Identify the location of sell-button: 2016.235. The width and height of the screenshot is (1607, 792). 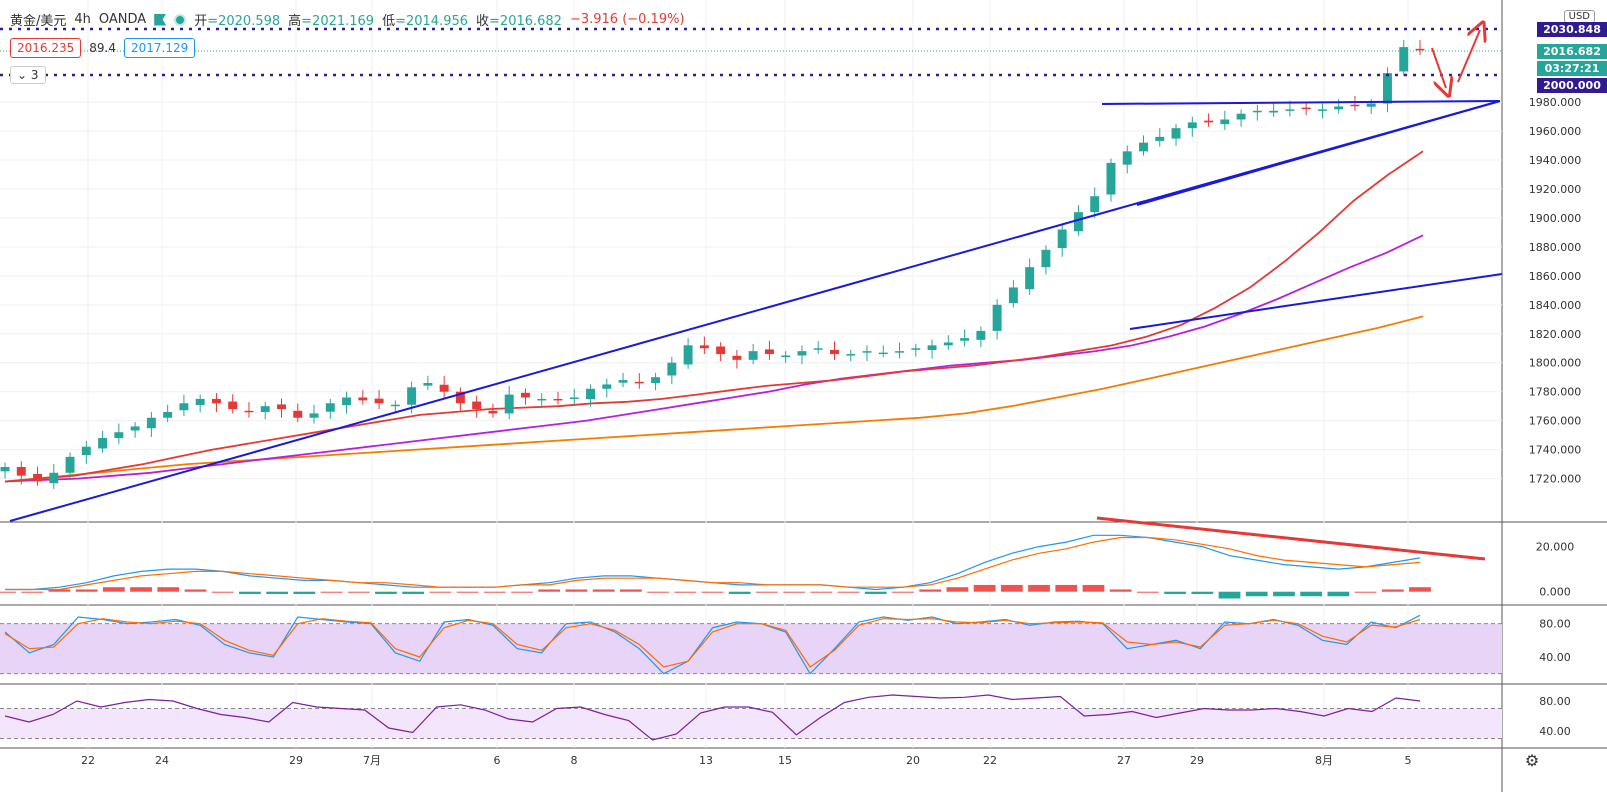
(46, 48).